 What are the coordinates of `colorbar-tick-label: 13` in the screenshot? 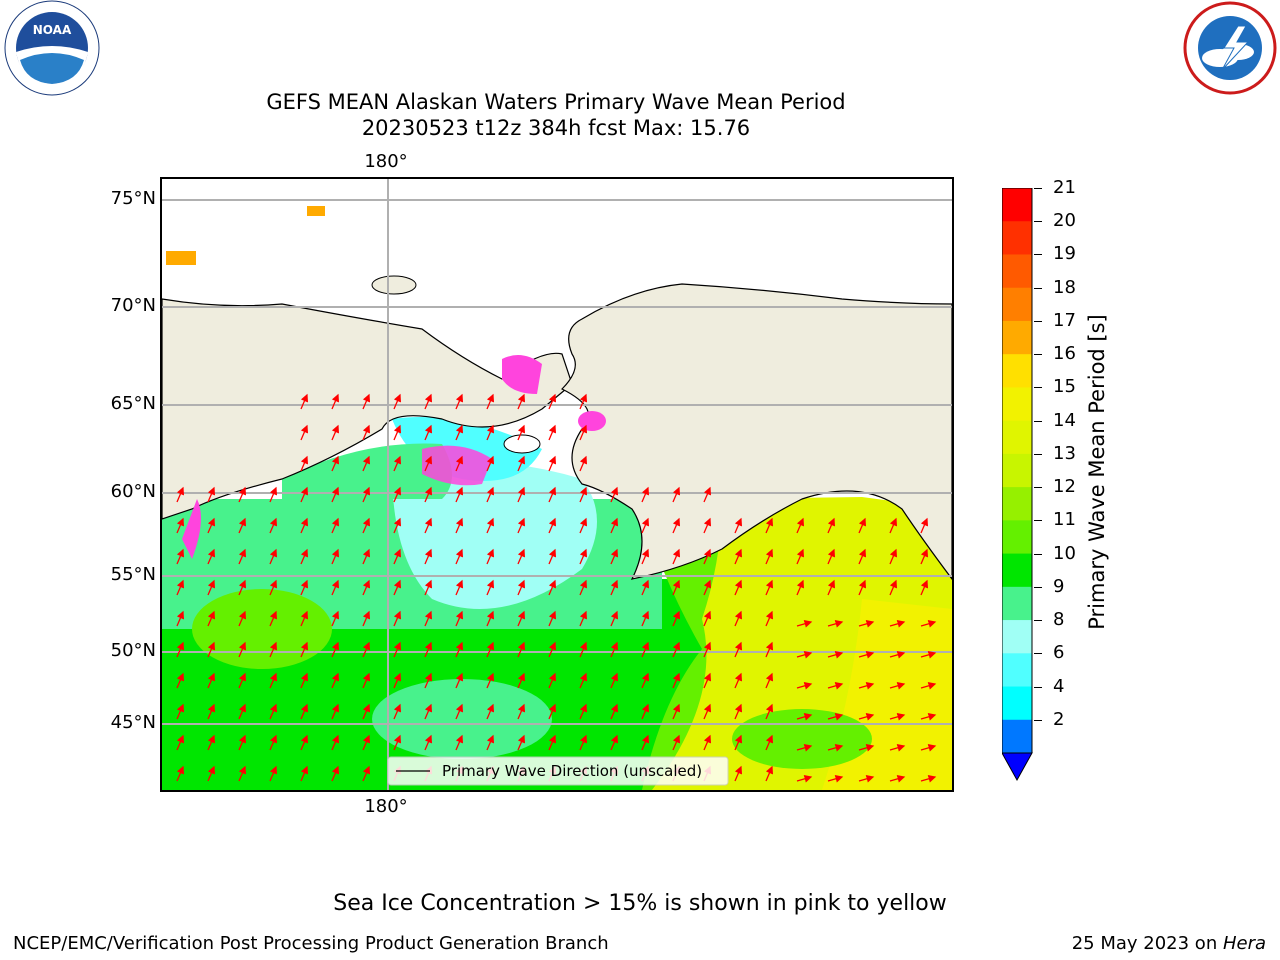 It's located at (1064, 453).